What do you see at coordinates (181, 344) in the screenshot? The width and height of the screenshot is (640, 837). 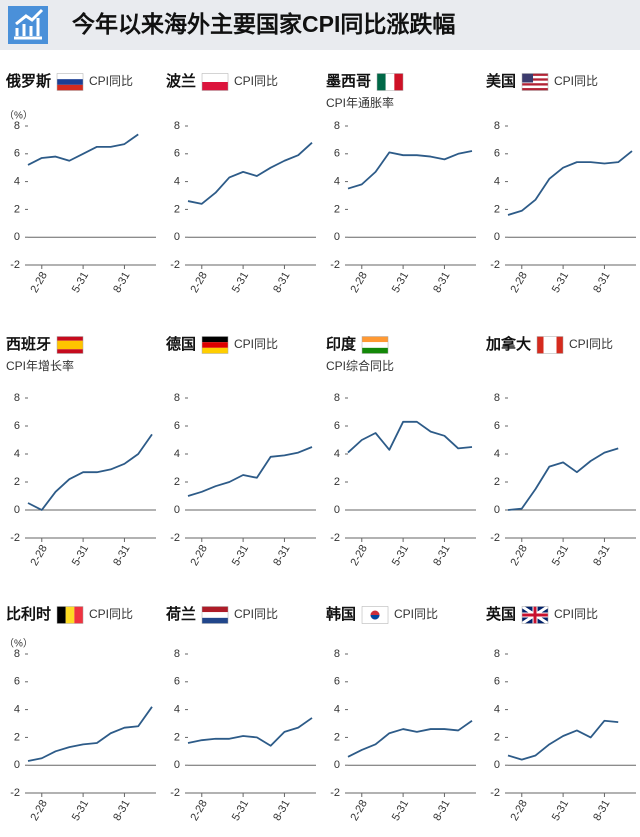 I see `chart-title: 德国` at bounding box center [181, 344].